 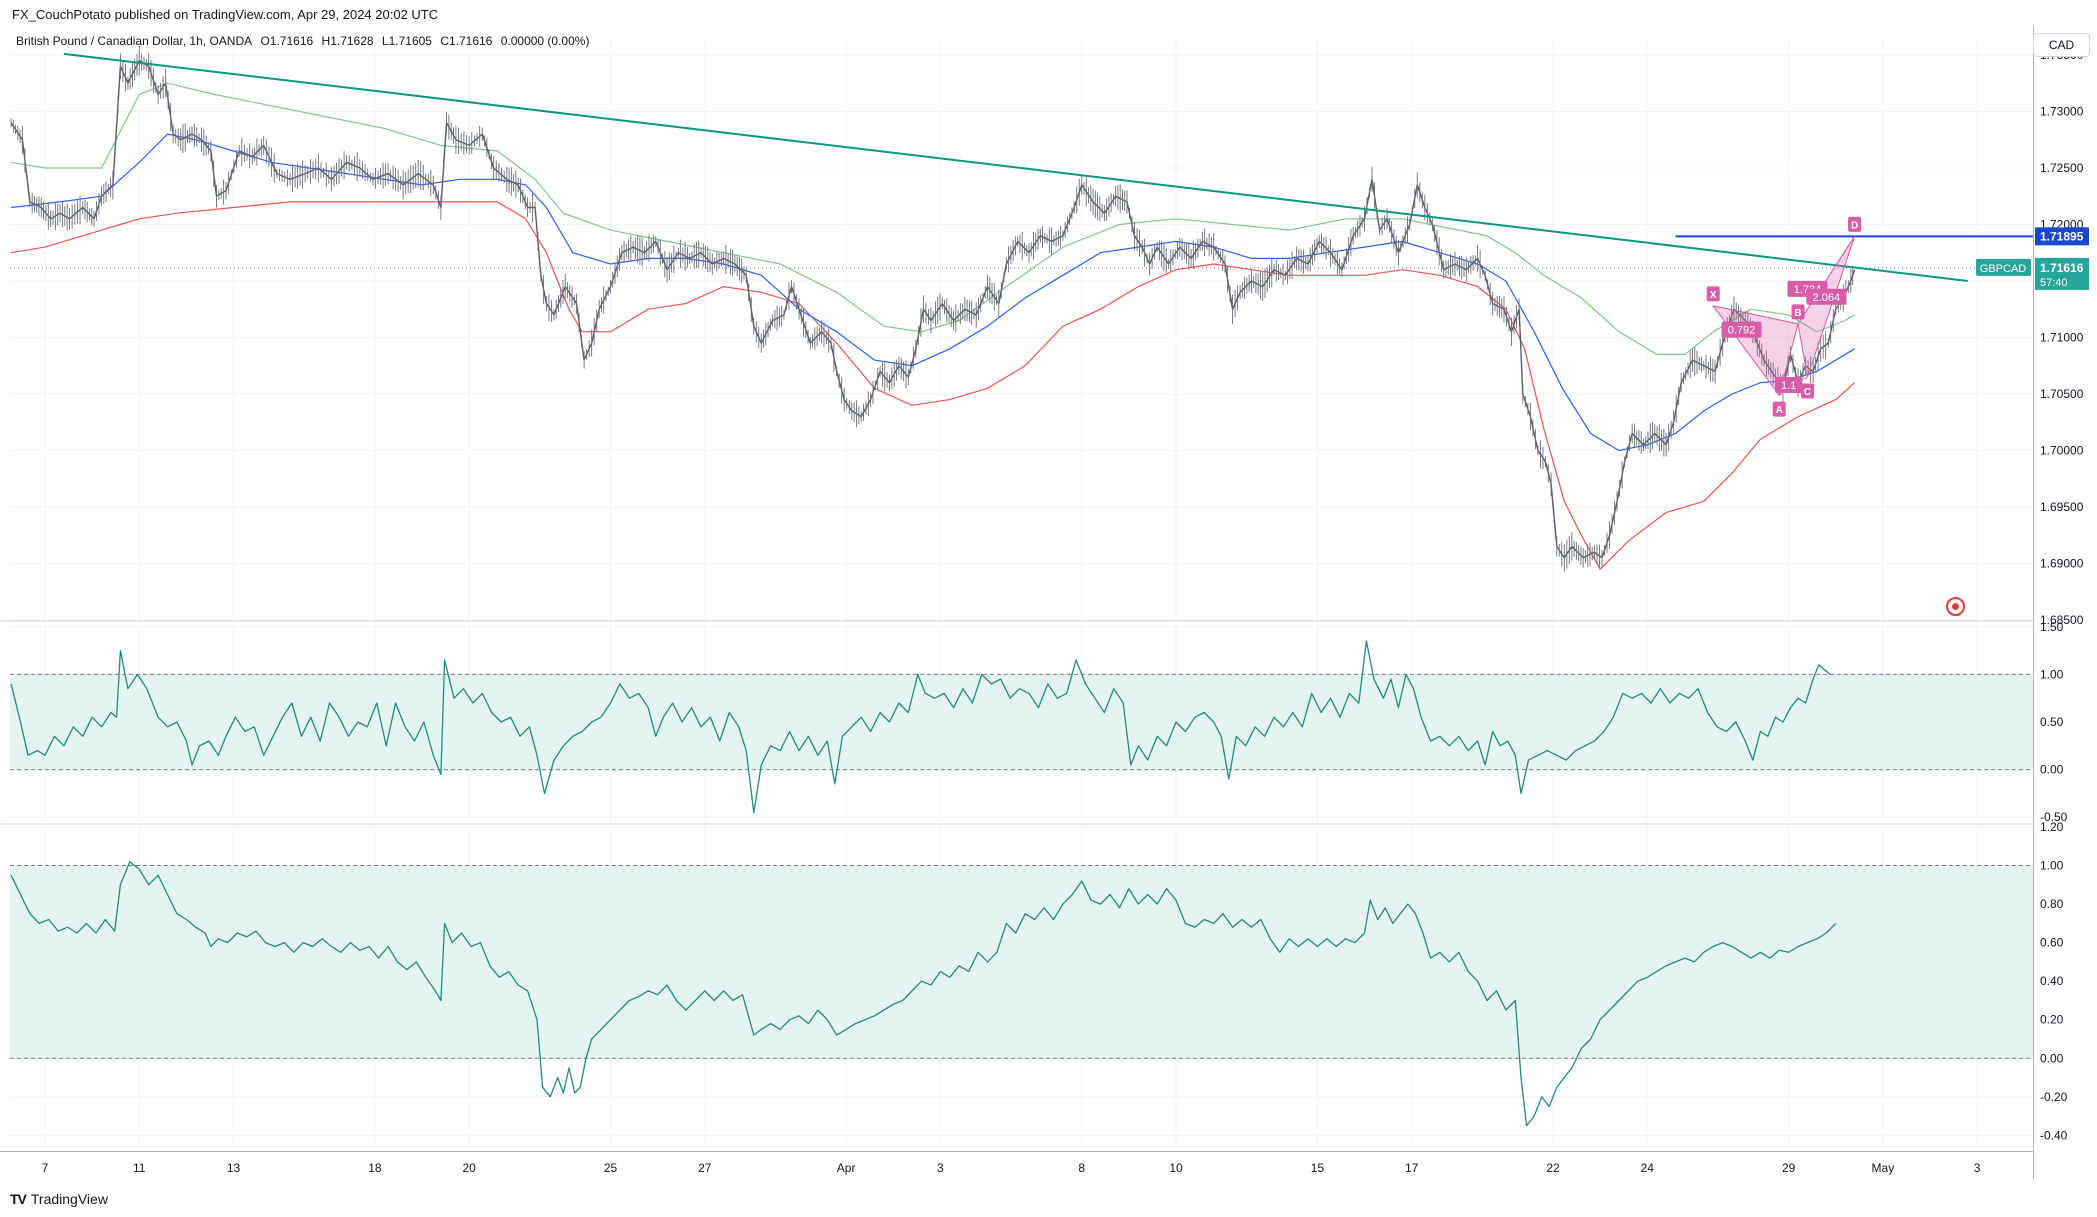 What do you see at coordinates (375, 1168) in the screenshot?
I see `time-axis-tick: 18` at bounding box center [375, 1168].